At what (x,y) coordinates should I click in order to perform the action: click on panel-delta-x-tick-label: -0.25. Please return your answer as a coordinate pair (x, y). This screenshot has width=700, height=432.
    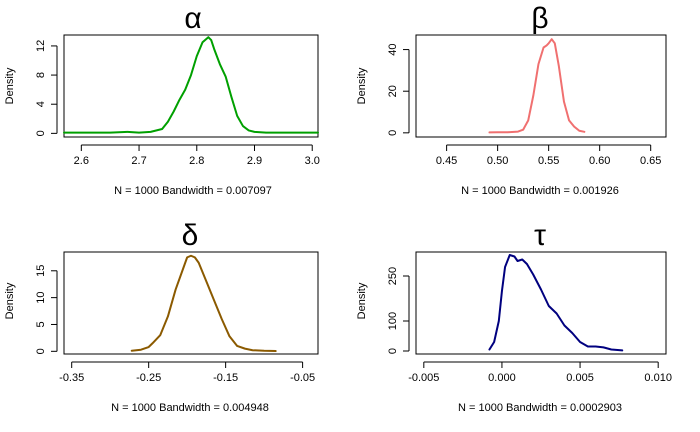
    Looking at the image, I should click on (148, 378).